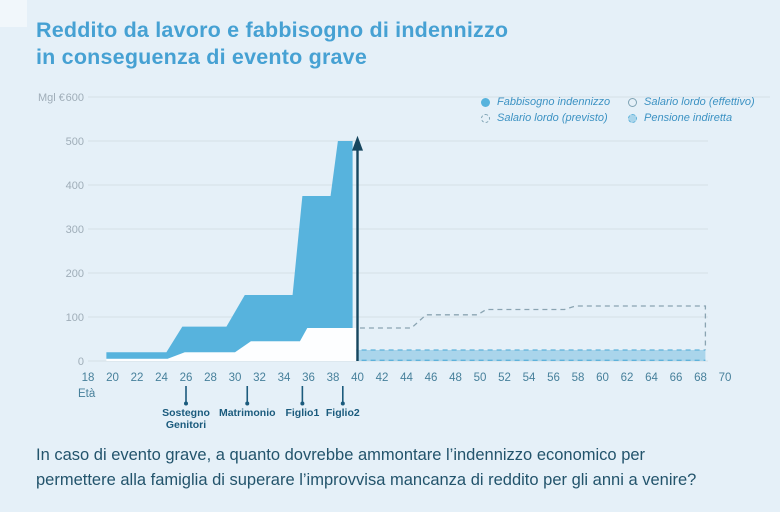 This screenshot has height=512, width=780. Describe the element at coordinates (431, 378) in the screenshot. I see `x-tick-46: 46` at that location.